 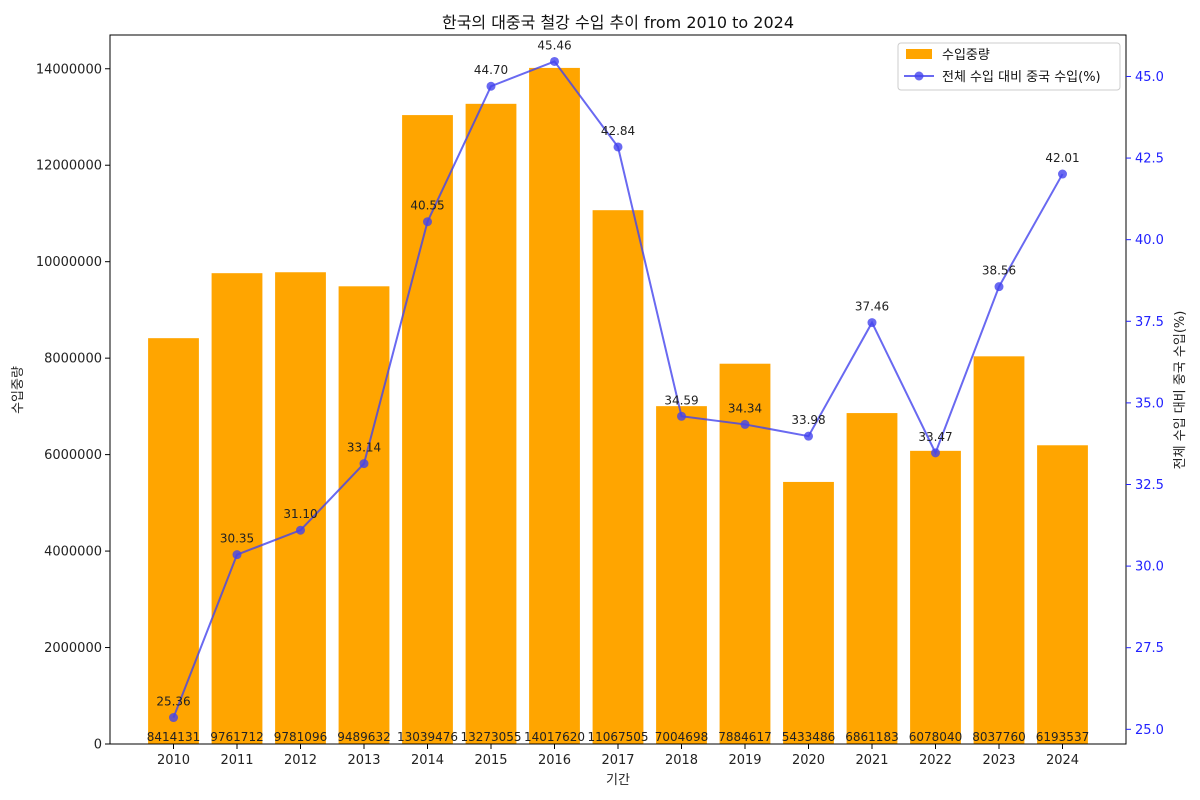 I want to click on x-tick-label: 2015, so click(x=490, y=760).